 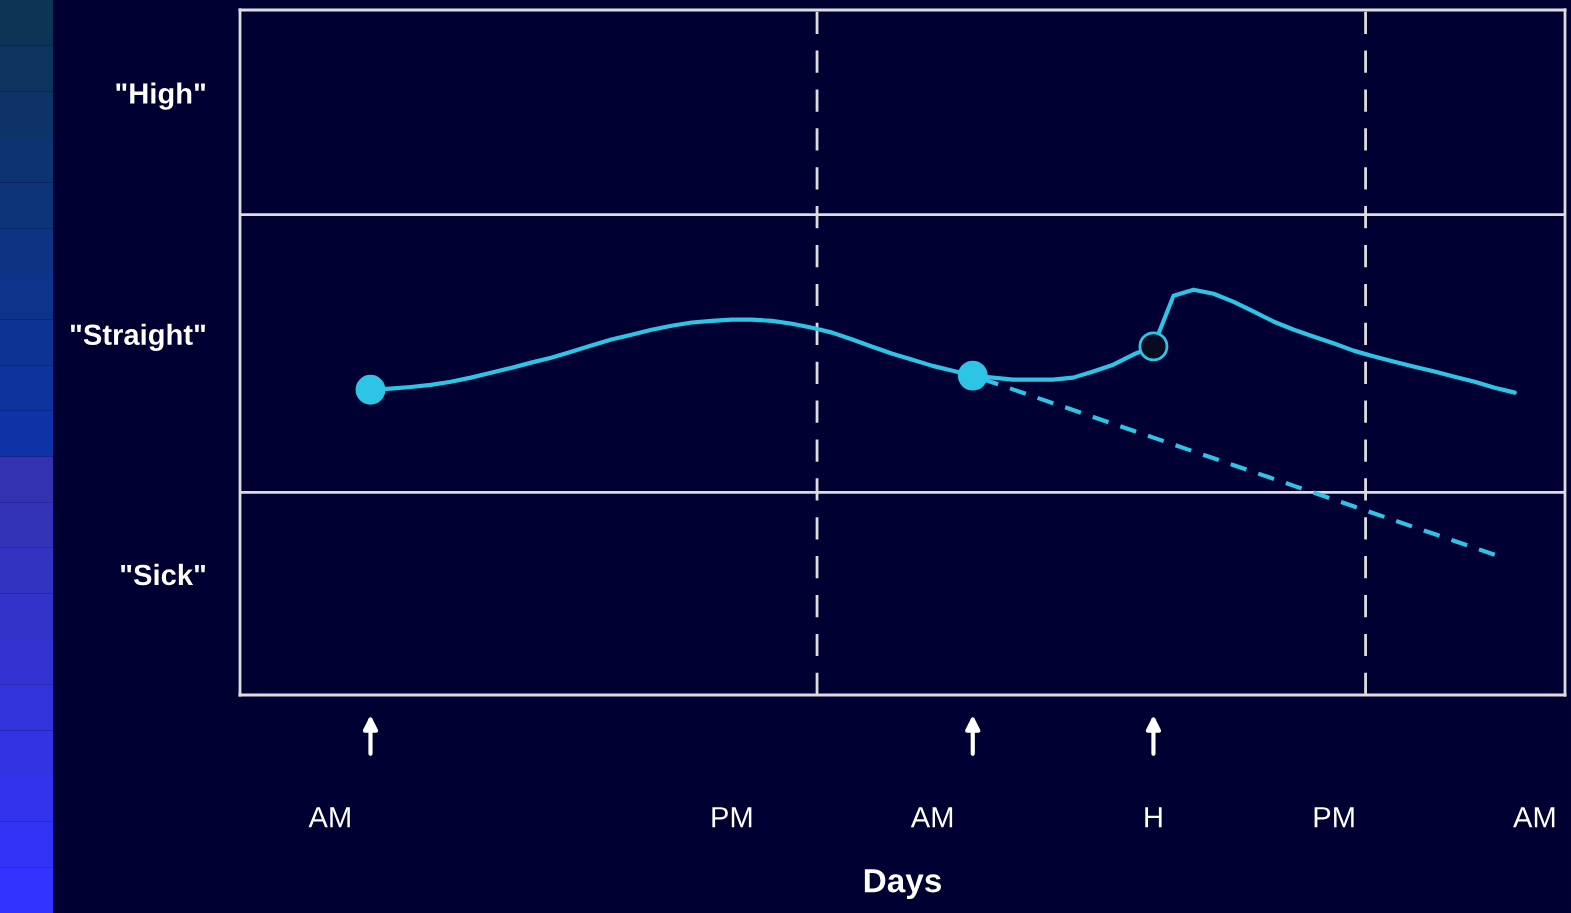 I want to click on text: "High", so click(x=160, y=96).